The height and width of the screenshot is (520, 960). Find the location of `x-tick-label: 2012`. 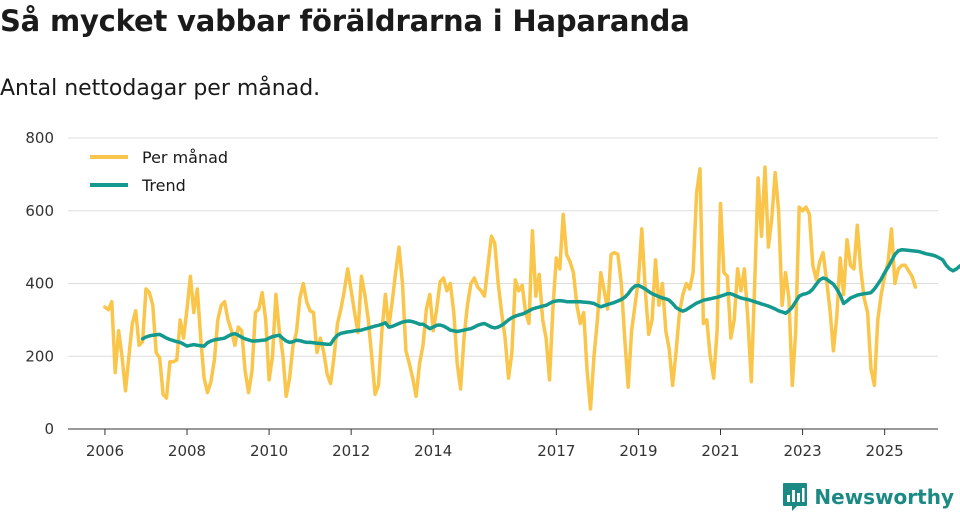

x-tick-label: 2012 is located at coordinates (351, 451).